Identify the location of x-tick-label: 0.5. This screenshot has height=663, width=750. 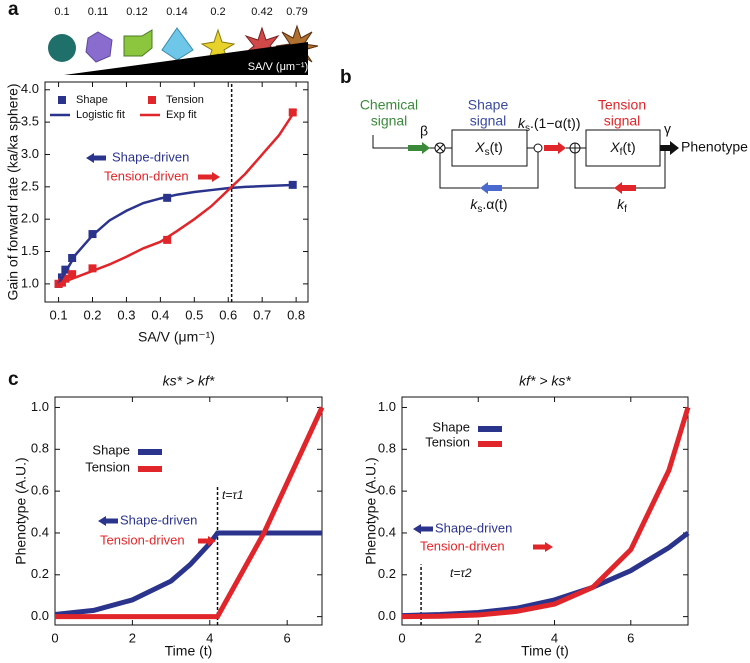
(194, 314).